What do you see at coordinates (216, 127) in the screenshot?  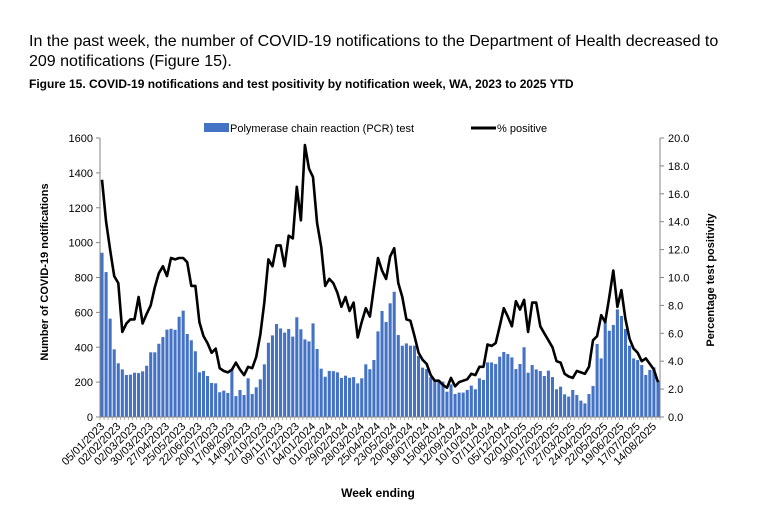 I see `legend-swatch-pcr` at bounding box center [216, 127].